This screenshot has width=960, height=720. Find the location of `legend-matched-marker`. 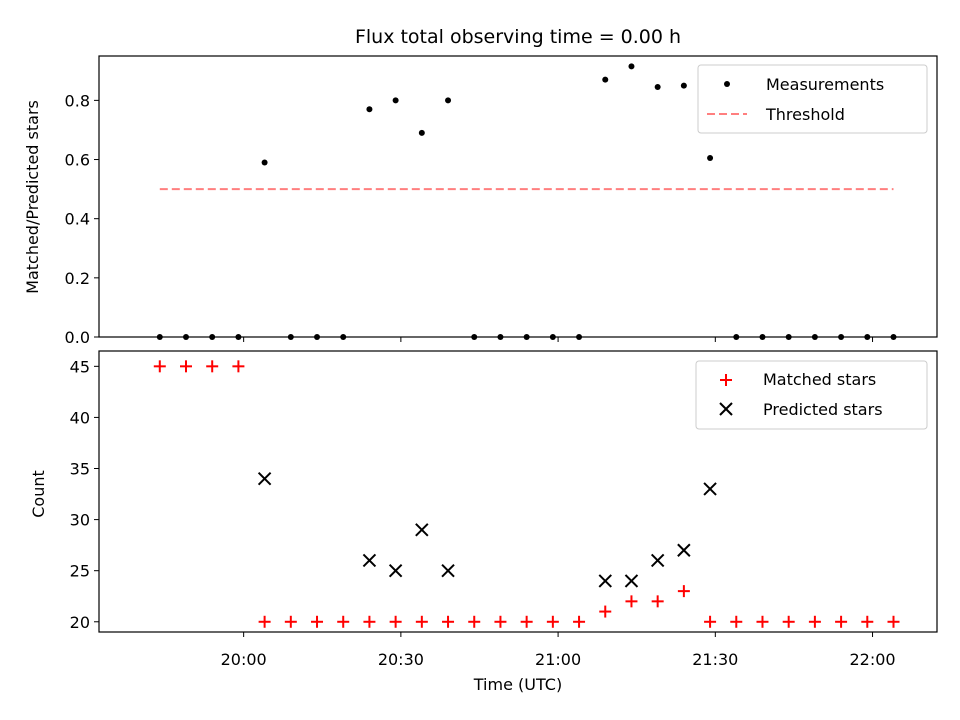

legend-matched-marker is located at coordinates (726, 380).